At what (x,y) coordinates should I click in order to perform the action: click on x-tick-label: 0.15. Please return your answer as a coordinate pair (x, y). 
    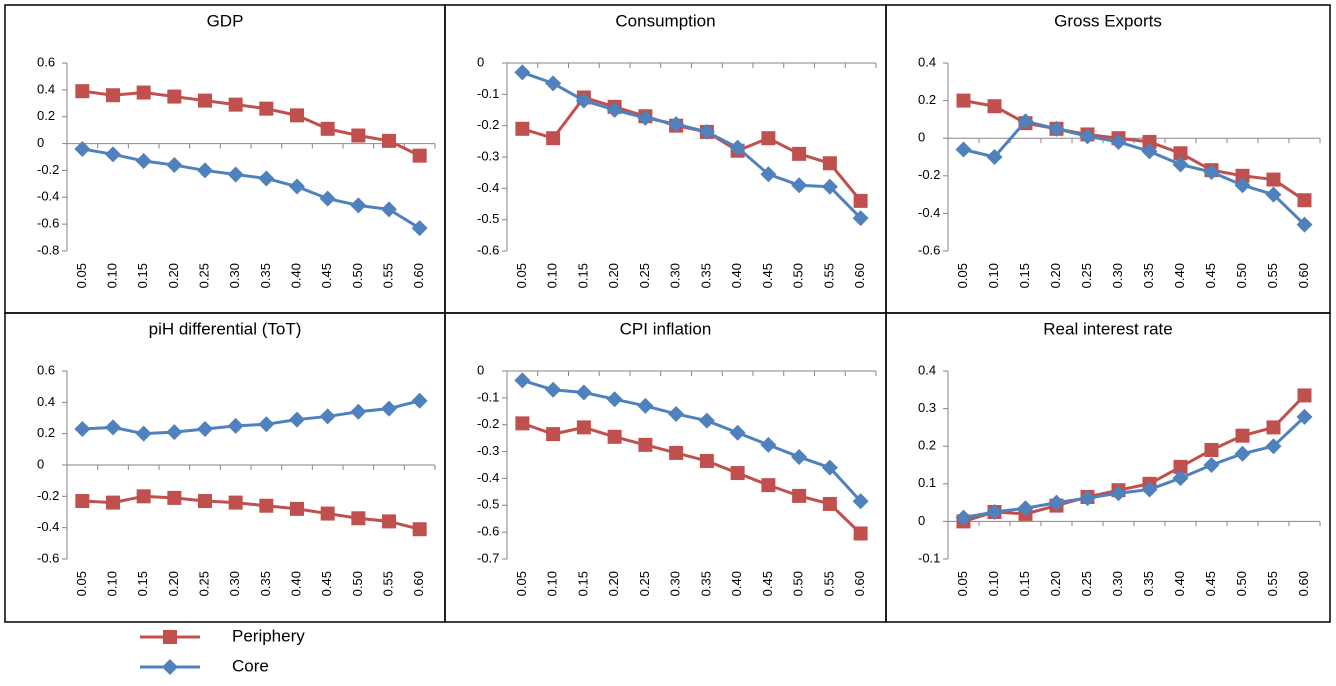
    Looking at the image, I should click on (582, 275).